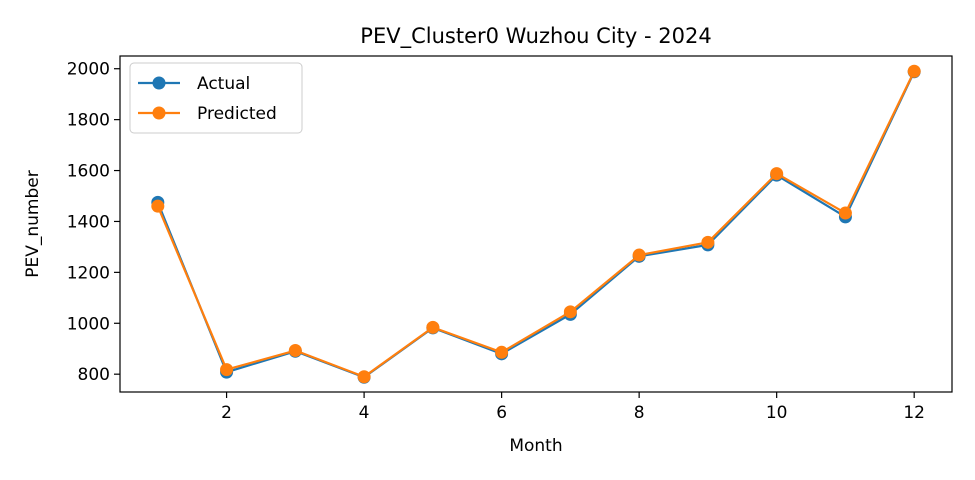 This screenshot has height=480, width=975. I want to click on legend-actual-label: Actual, so click(223, 84).